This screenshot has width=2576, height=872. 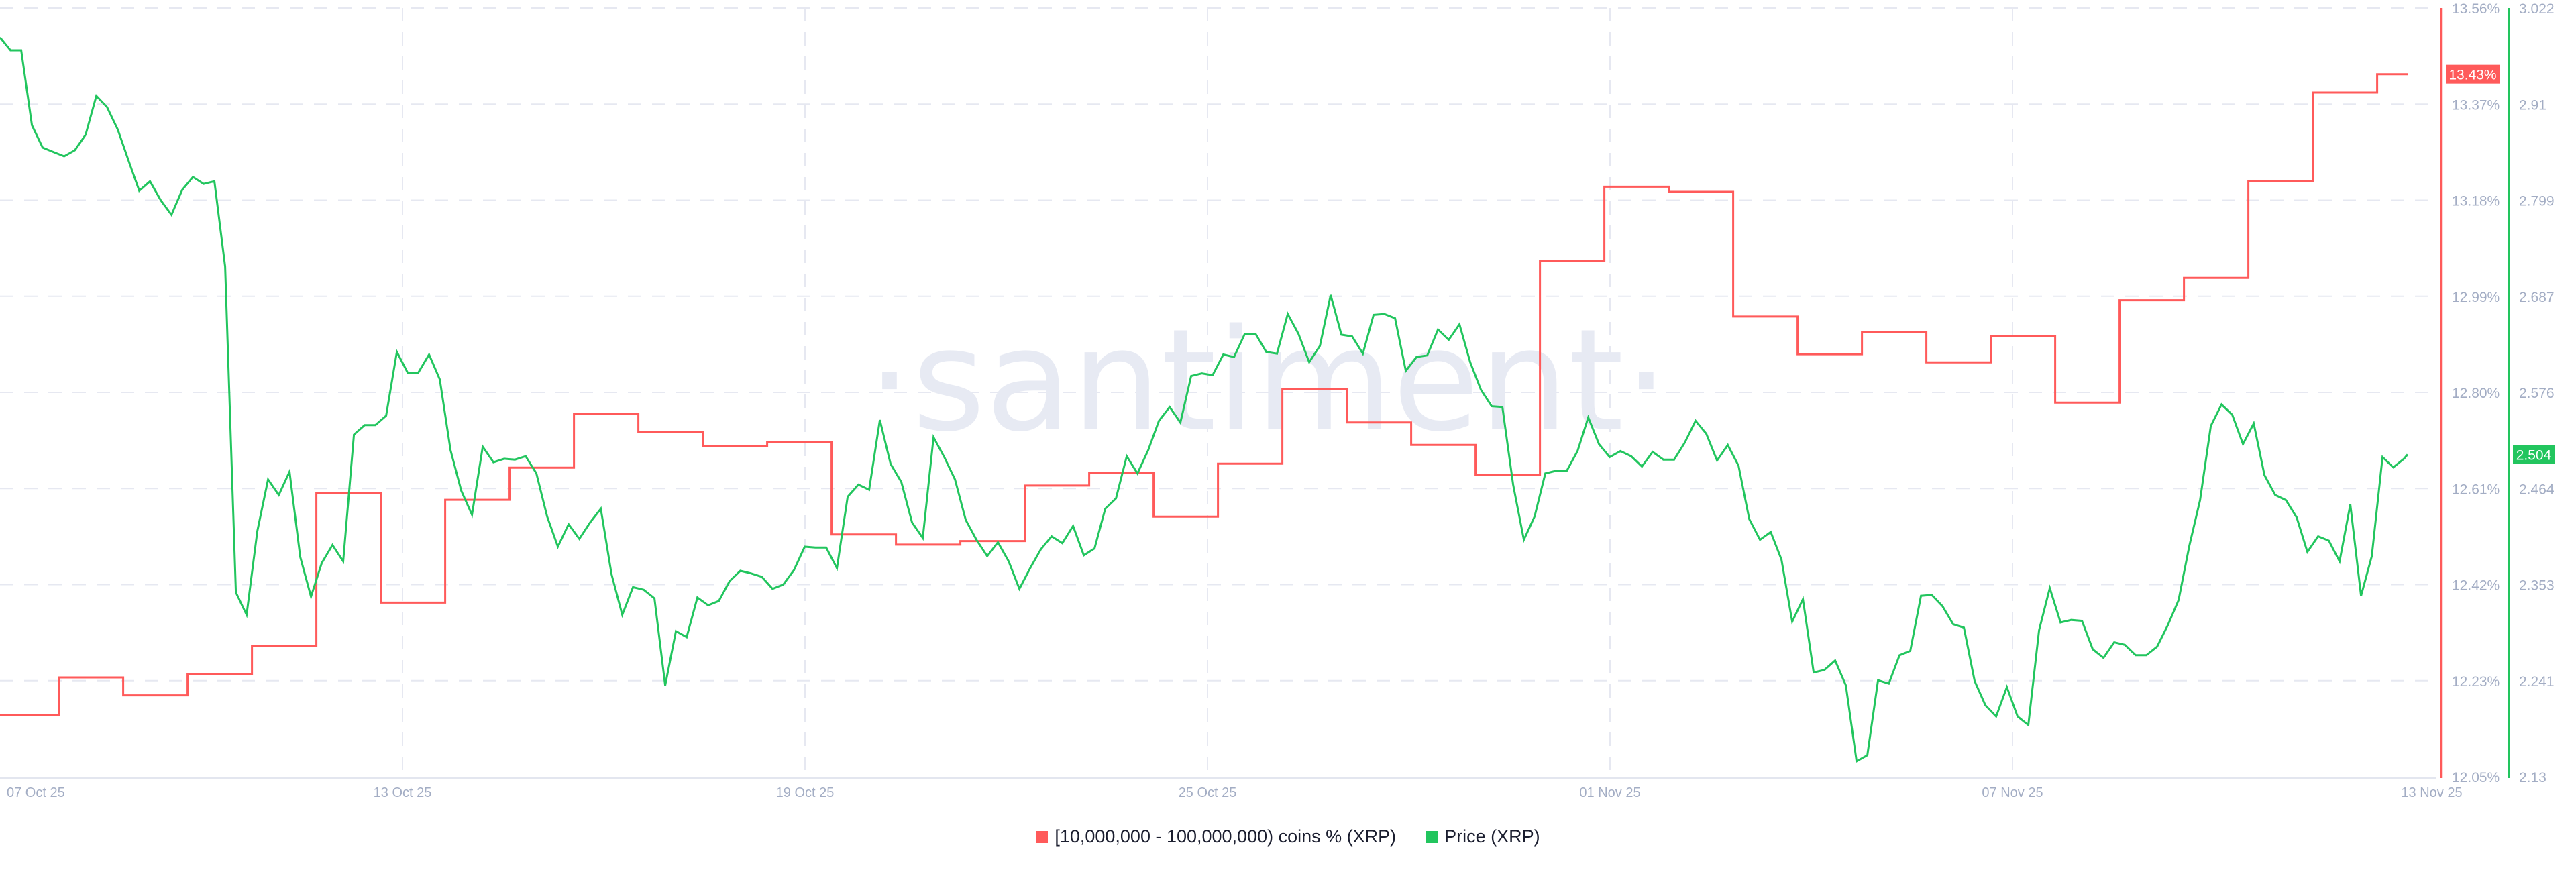 I want to click on percent-tick-label: 12.80%, so click(x=2476, y=393).